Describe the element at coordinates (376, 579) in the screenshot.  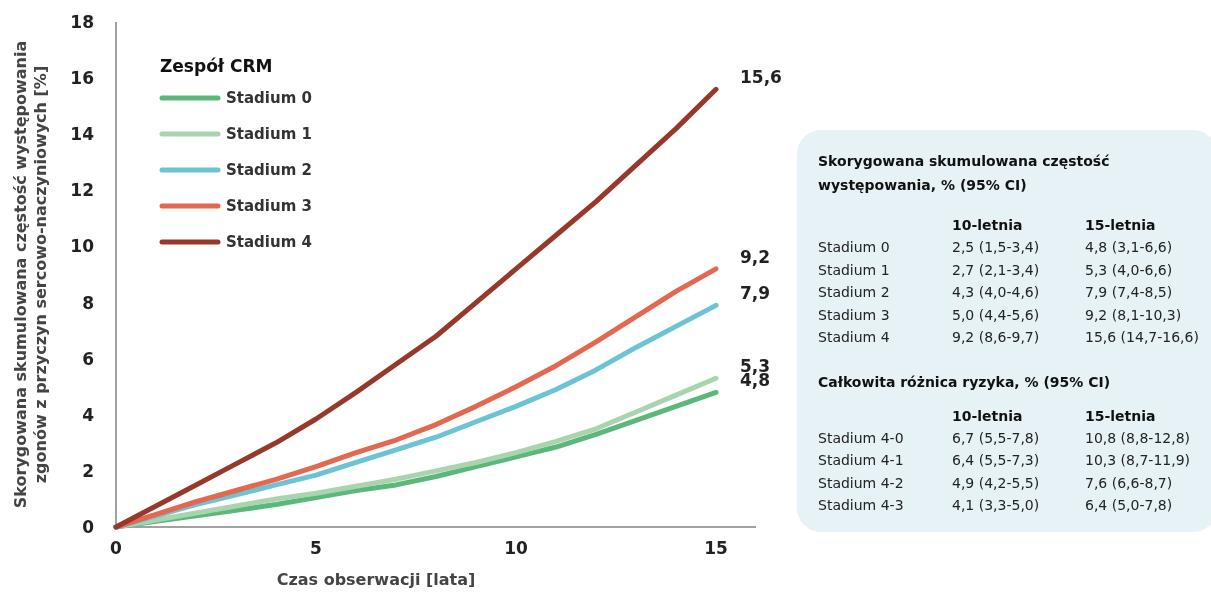
I see `x-axis-title: Czas obserwacji [lata]` at that location.